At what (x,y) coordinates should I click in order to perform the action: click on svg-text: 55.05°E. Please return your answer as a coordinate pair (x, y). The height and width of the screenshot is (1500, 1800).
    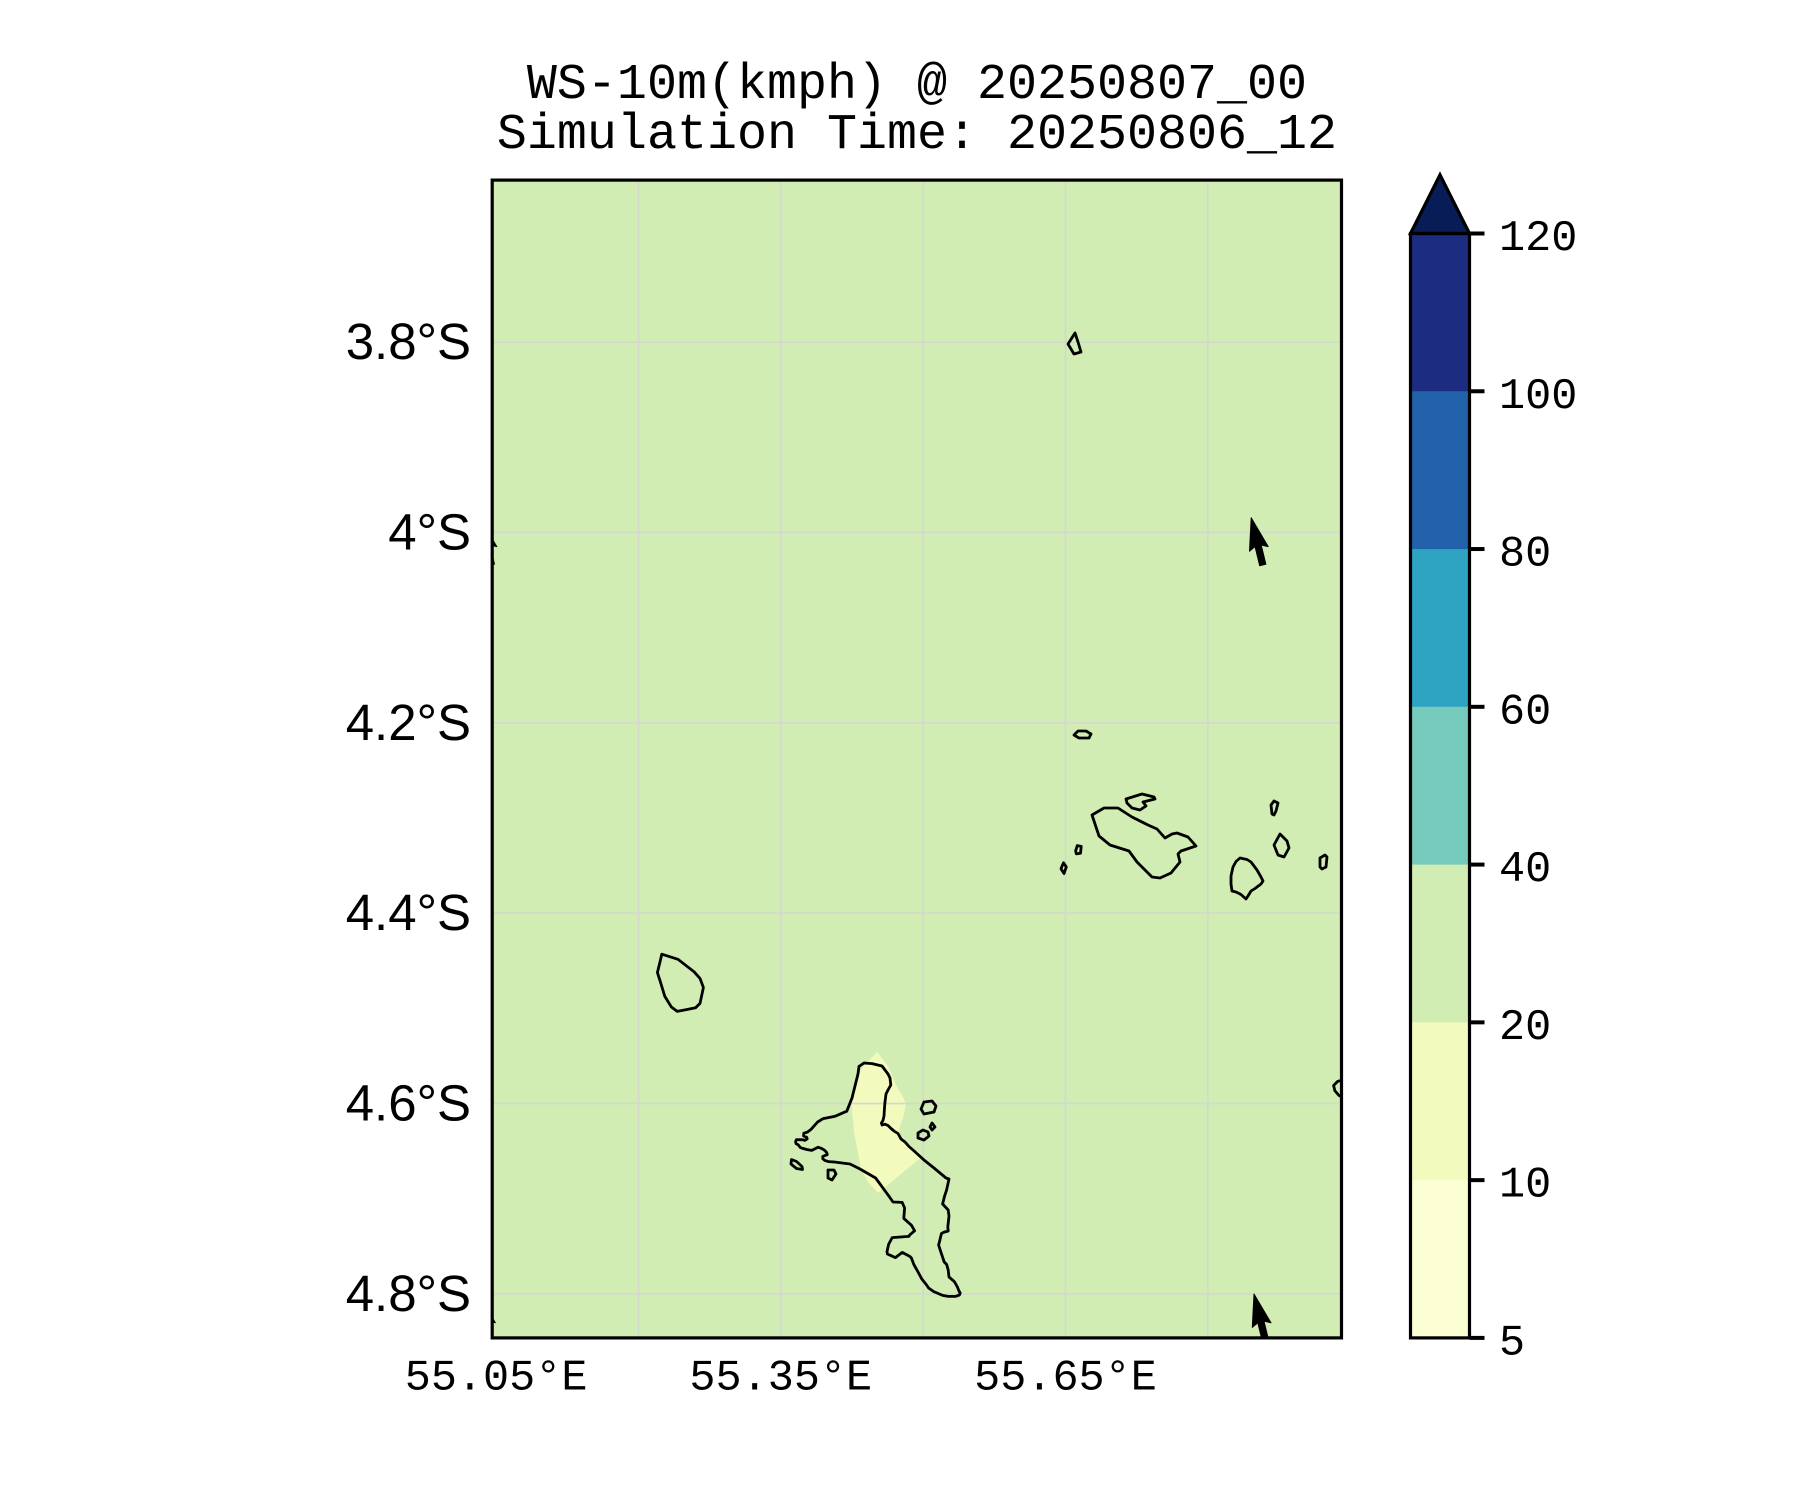
    Looking at the image, I should click on (496, 1378).